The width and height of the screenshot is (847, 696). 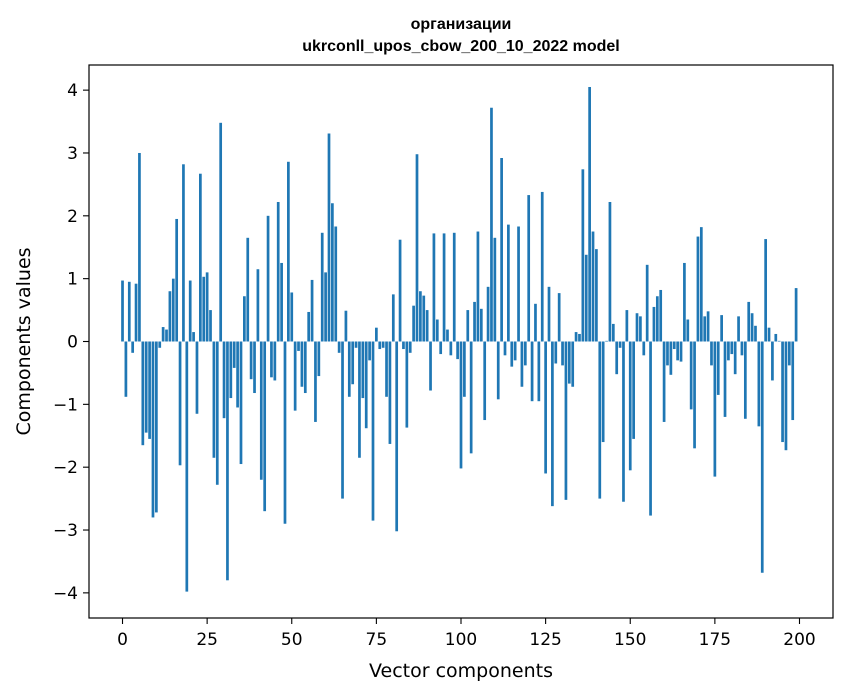 What do you see at coordinates (65, 405) in the screenshot?
I see `y-tick-label: −1` at bounding box center [65, 405].